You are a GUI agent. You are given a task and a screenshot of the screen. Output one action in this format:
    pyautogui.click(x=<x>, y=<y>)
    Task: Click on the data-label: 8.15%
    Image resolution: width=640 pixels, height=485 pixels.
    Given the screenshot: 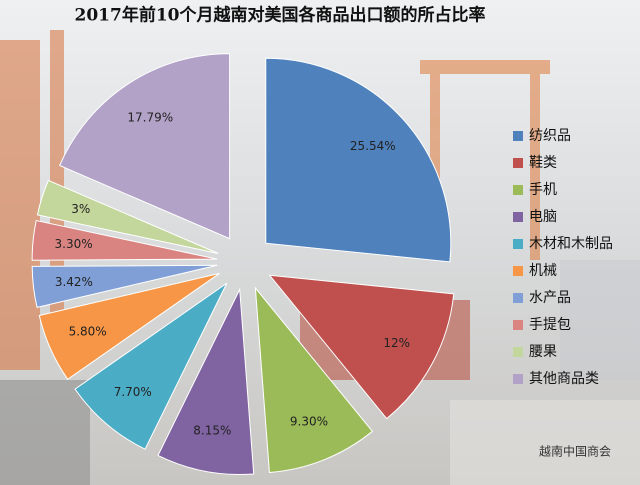 What is the action you would take?
    pyautogui.click(x=212, y=431)
    